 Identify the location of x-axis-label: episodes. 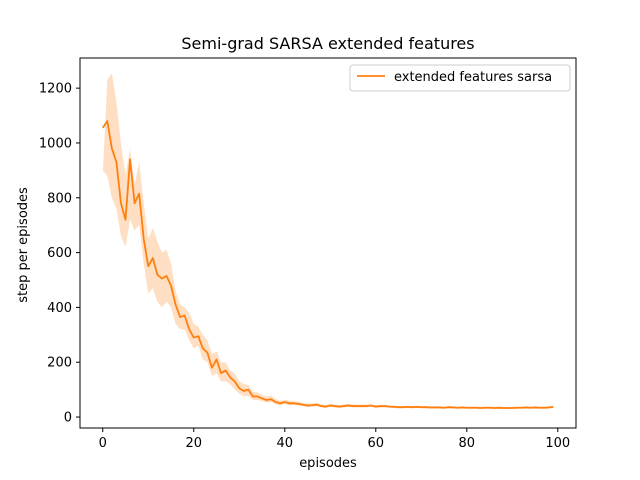
(328, 463).